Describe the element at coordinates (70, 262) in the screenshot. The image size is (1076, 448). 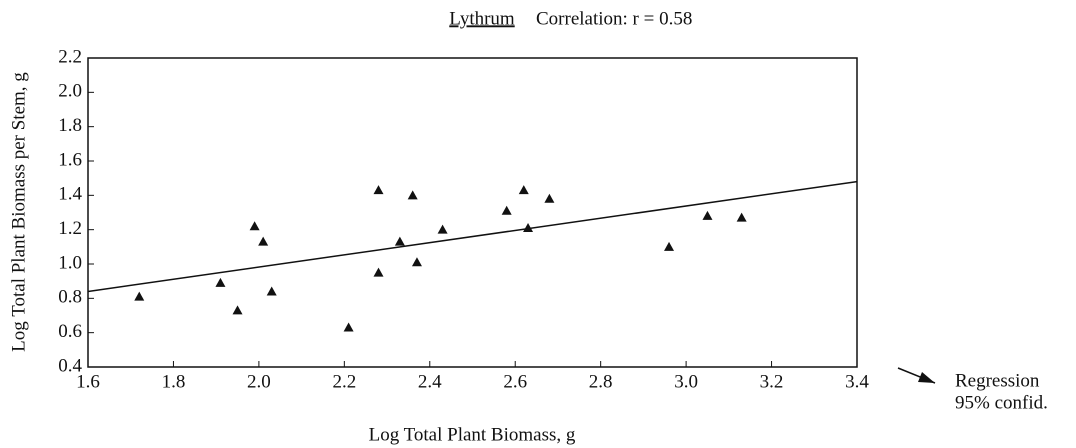
I see `y-tick-label: 1.0` at that location.